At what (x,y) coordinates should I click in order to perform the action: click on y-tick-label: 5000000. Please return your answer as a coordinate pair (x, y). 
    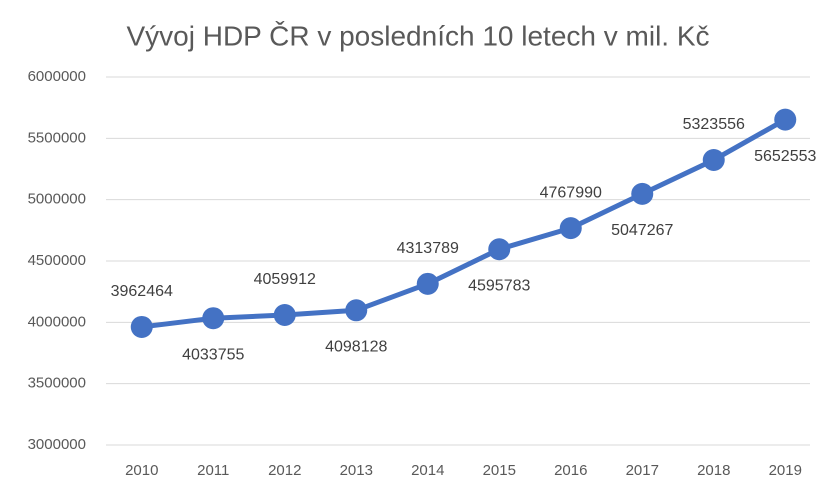
    Looking at the image, I should click on (57, 199).